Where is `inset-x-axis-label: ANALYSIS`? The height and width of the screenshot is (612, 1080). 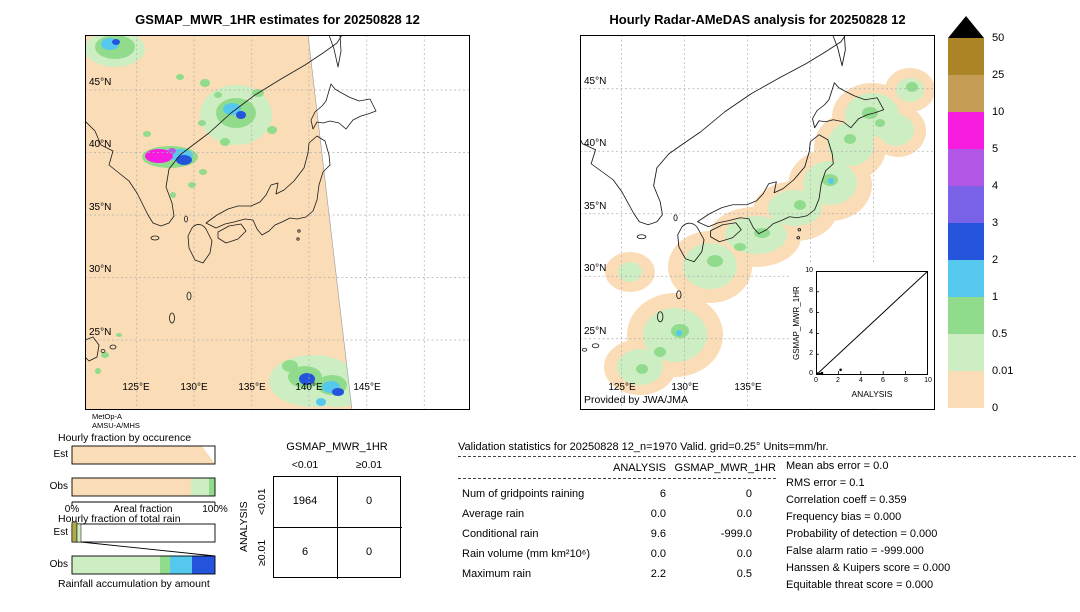 inset-x-axis-label: ANALYSIS is located at coordinates (872, 394).